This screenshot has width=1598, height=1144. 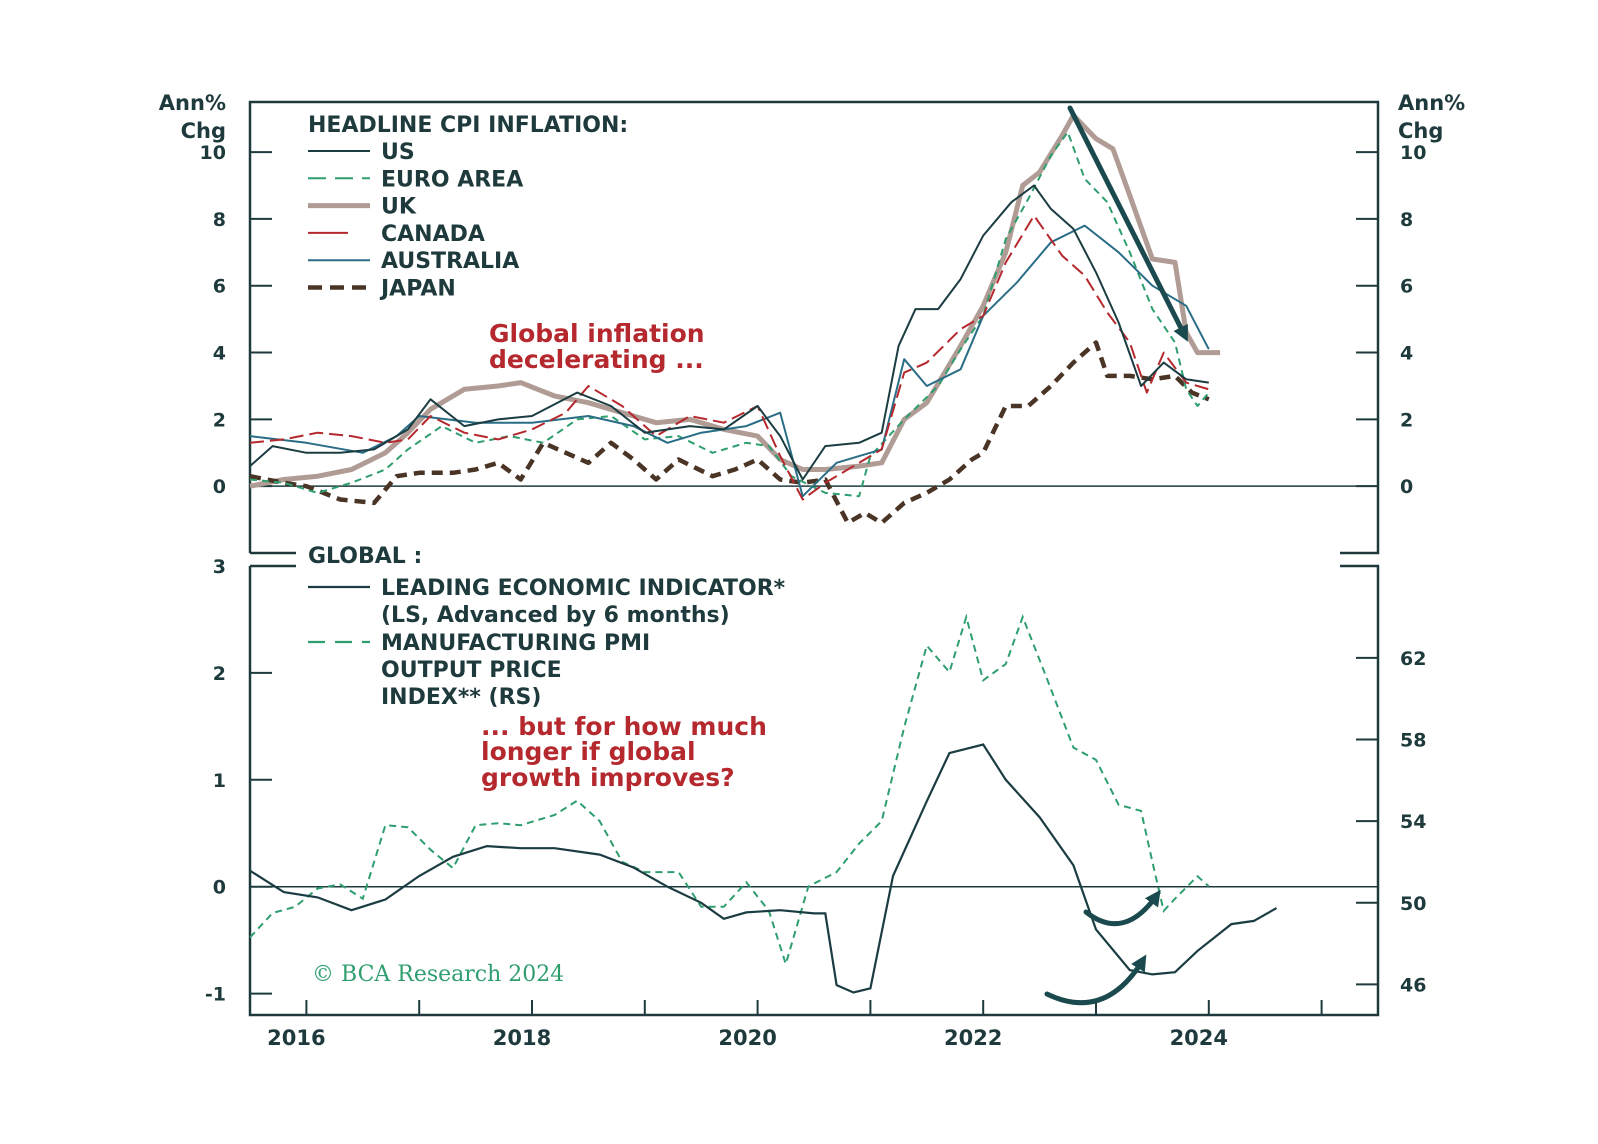 What do you see at coordinates (1406, 287) in the screenshot?
I see `y-tick-label-right: 6` at bounding box center [1406, 287].